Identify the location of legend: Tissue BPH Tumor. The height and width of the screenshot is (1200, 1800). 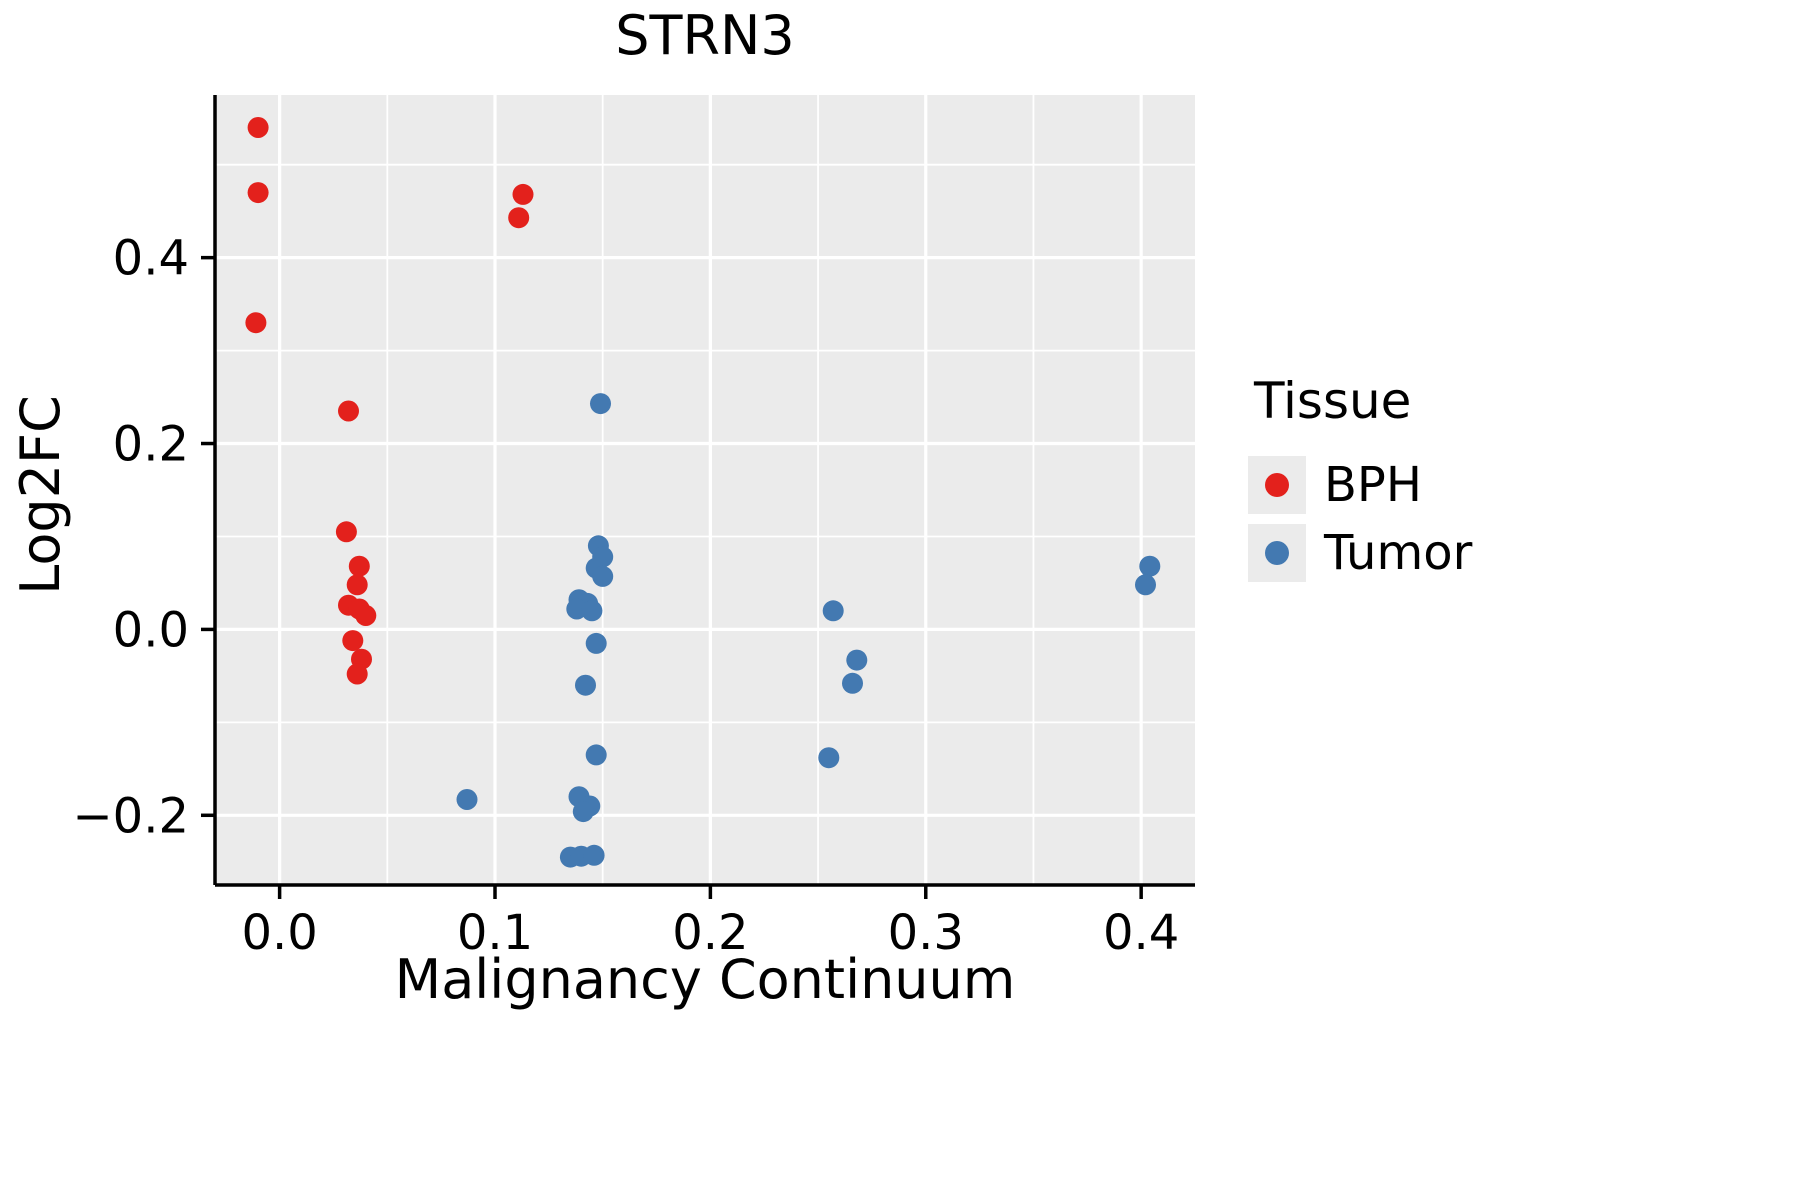
(1360, 482).